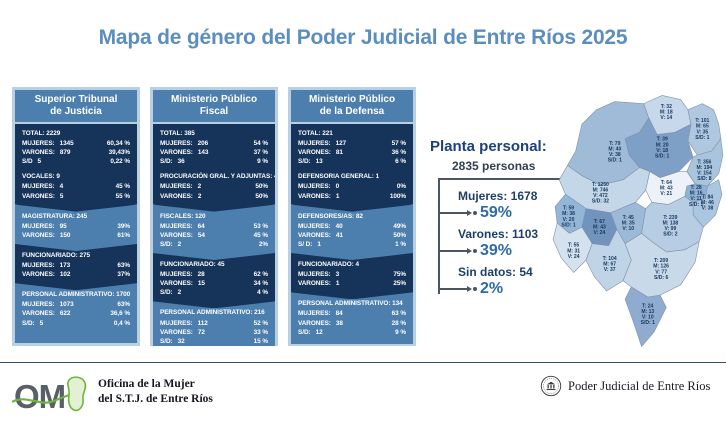  I want to click on om-logo-wave, so click(42, 398).